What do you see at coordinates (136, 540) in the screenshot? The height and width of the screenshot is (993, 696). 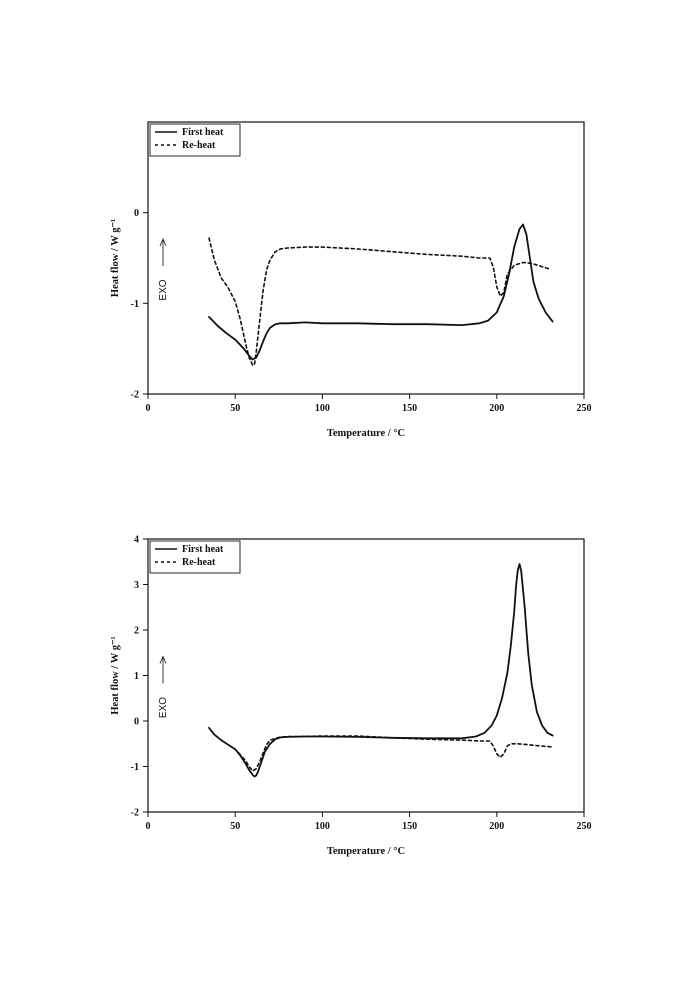 I see `y-tick-label: 4` at bounding box center [136, 540].